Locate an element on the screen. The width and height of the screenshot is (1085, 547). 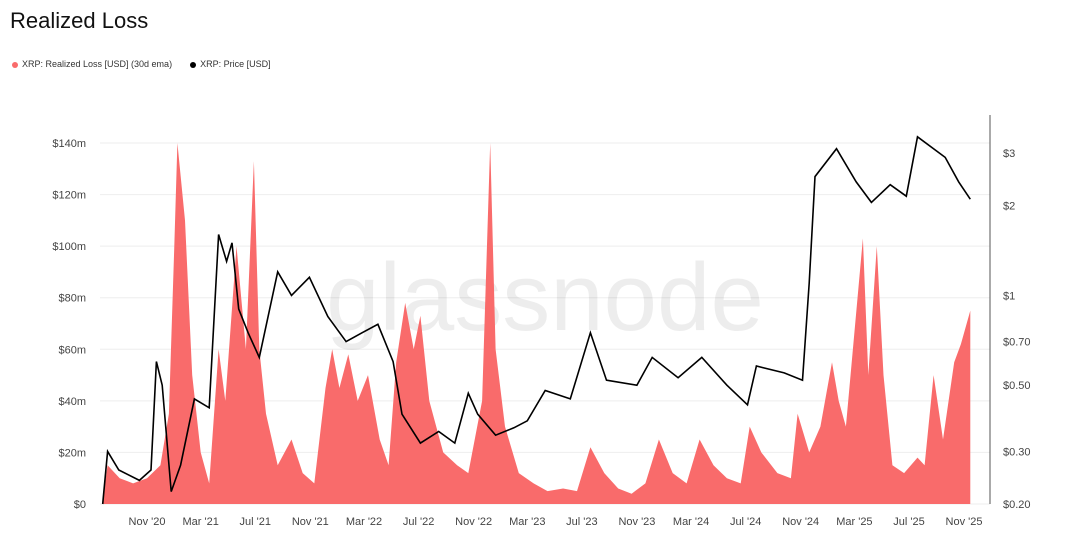
y-right-tick-label: $2 is located at coordinates (1009, 207).